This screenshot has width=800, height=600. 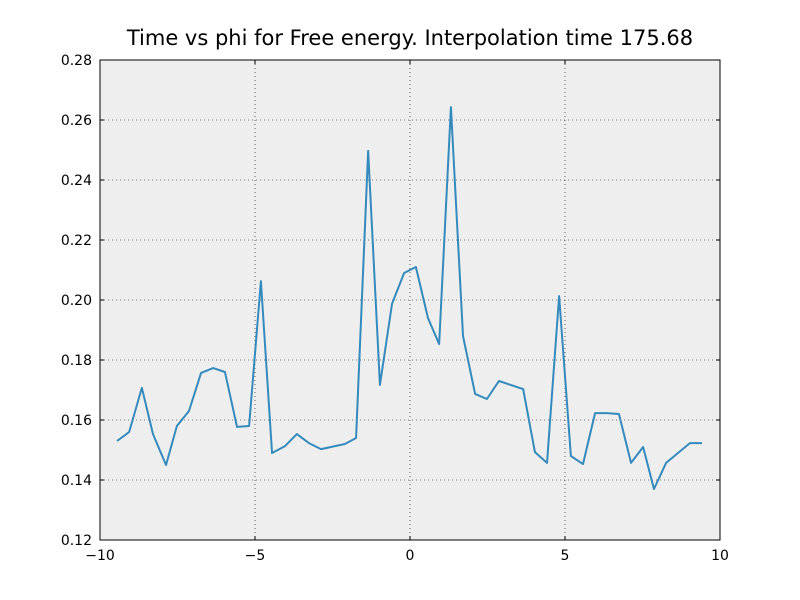 What do you see at coordinates (76, 241) in the screenshot?
I see `y-tick-label: 0.22` at bounding box center [76, 241].